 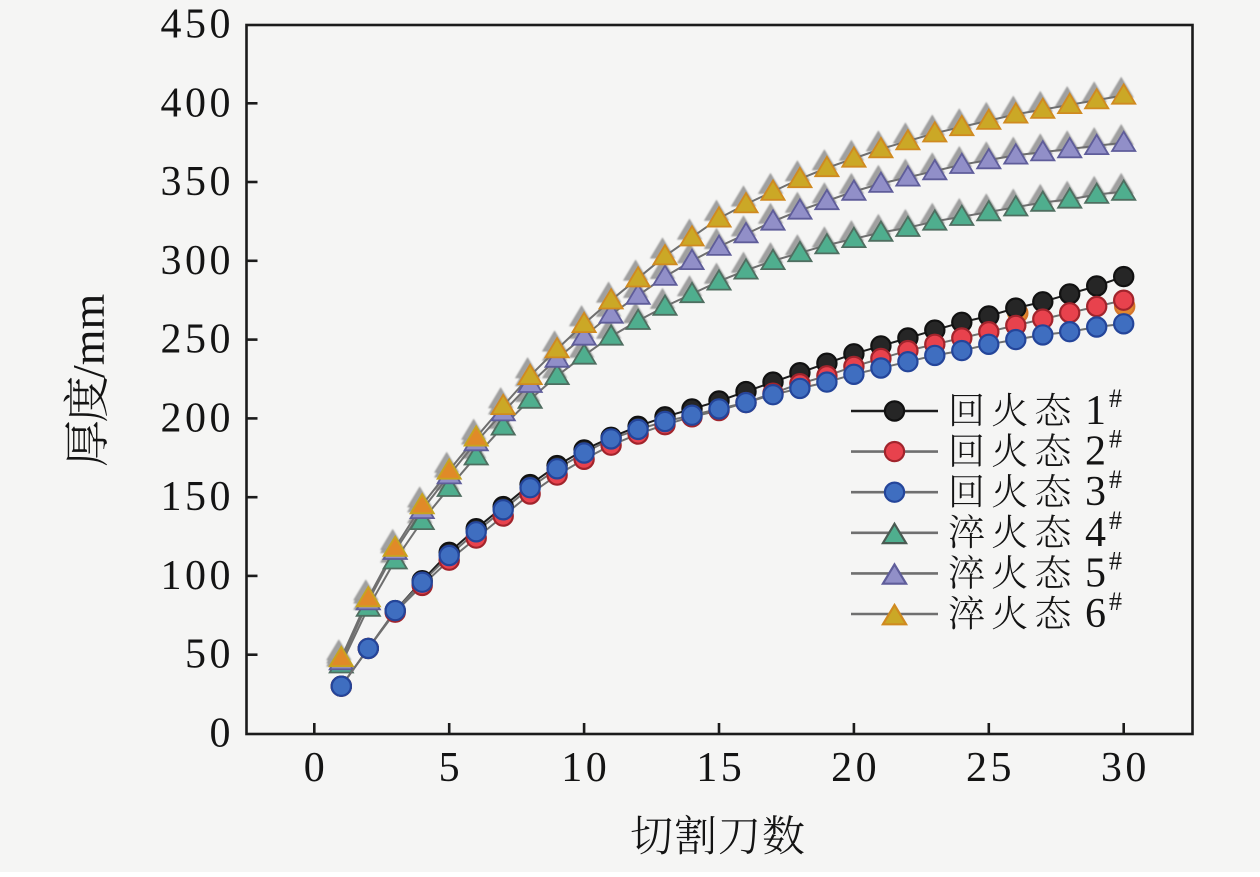 I want to click on svg-text: 100, so click(x=198, y=576).